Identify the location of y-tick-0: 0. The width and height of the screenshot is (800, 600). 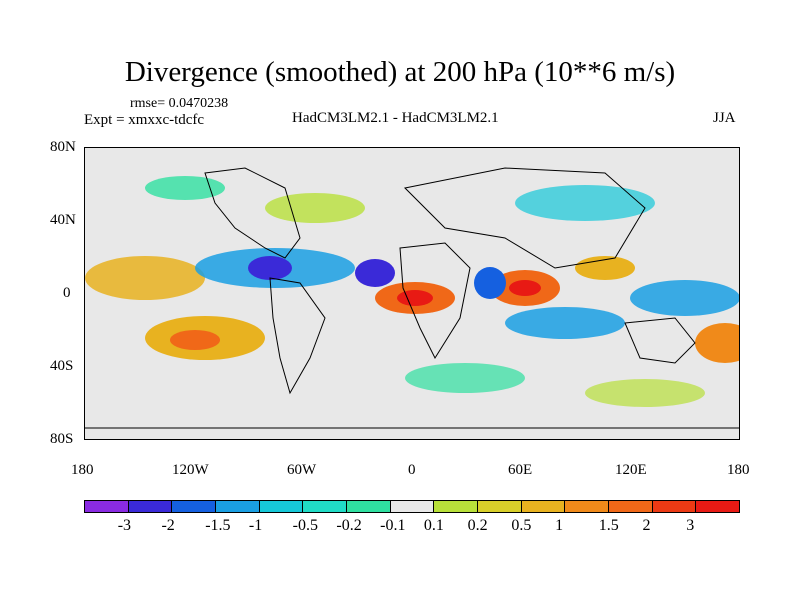
(67, 293).